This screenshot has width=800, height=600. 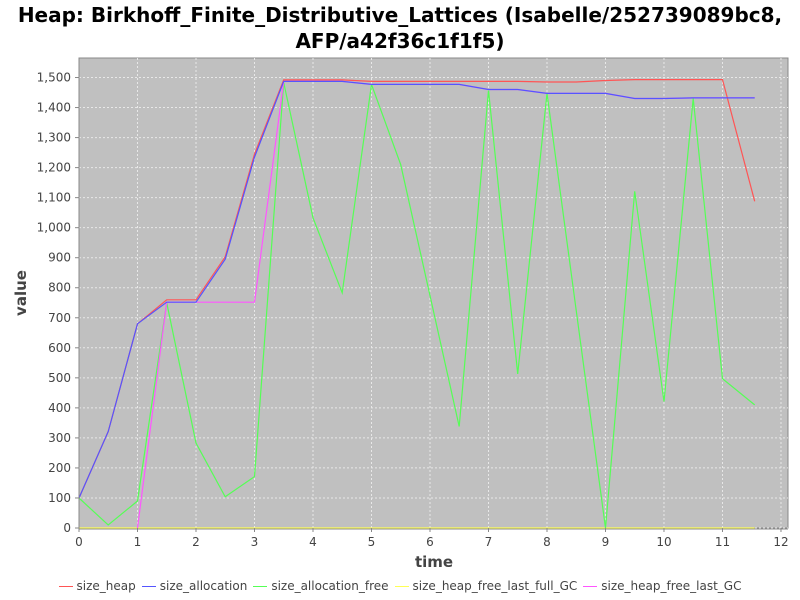 I want to click on y-tick-label: 1,200, so click(x=54, y=168).